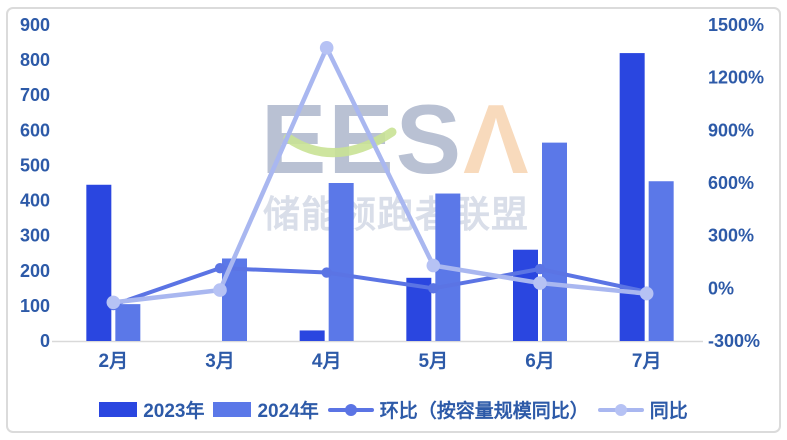 The width and height of the screenshot is (787, 440). Describe the element at coordinates (35, 130) in the screenshot. I see `y-axis-left-tick: 600` at that location.